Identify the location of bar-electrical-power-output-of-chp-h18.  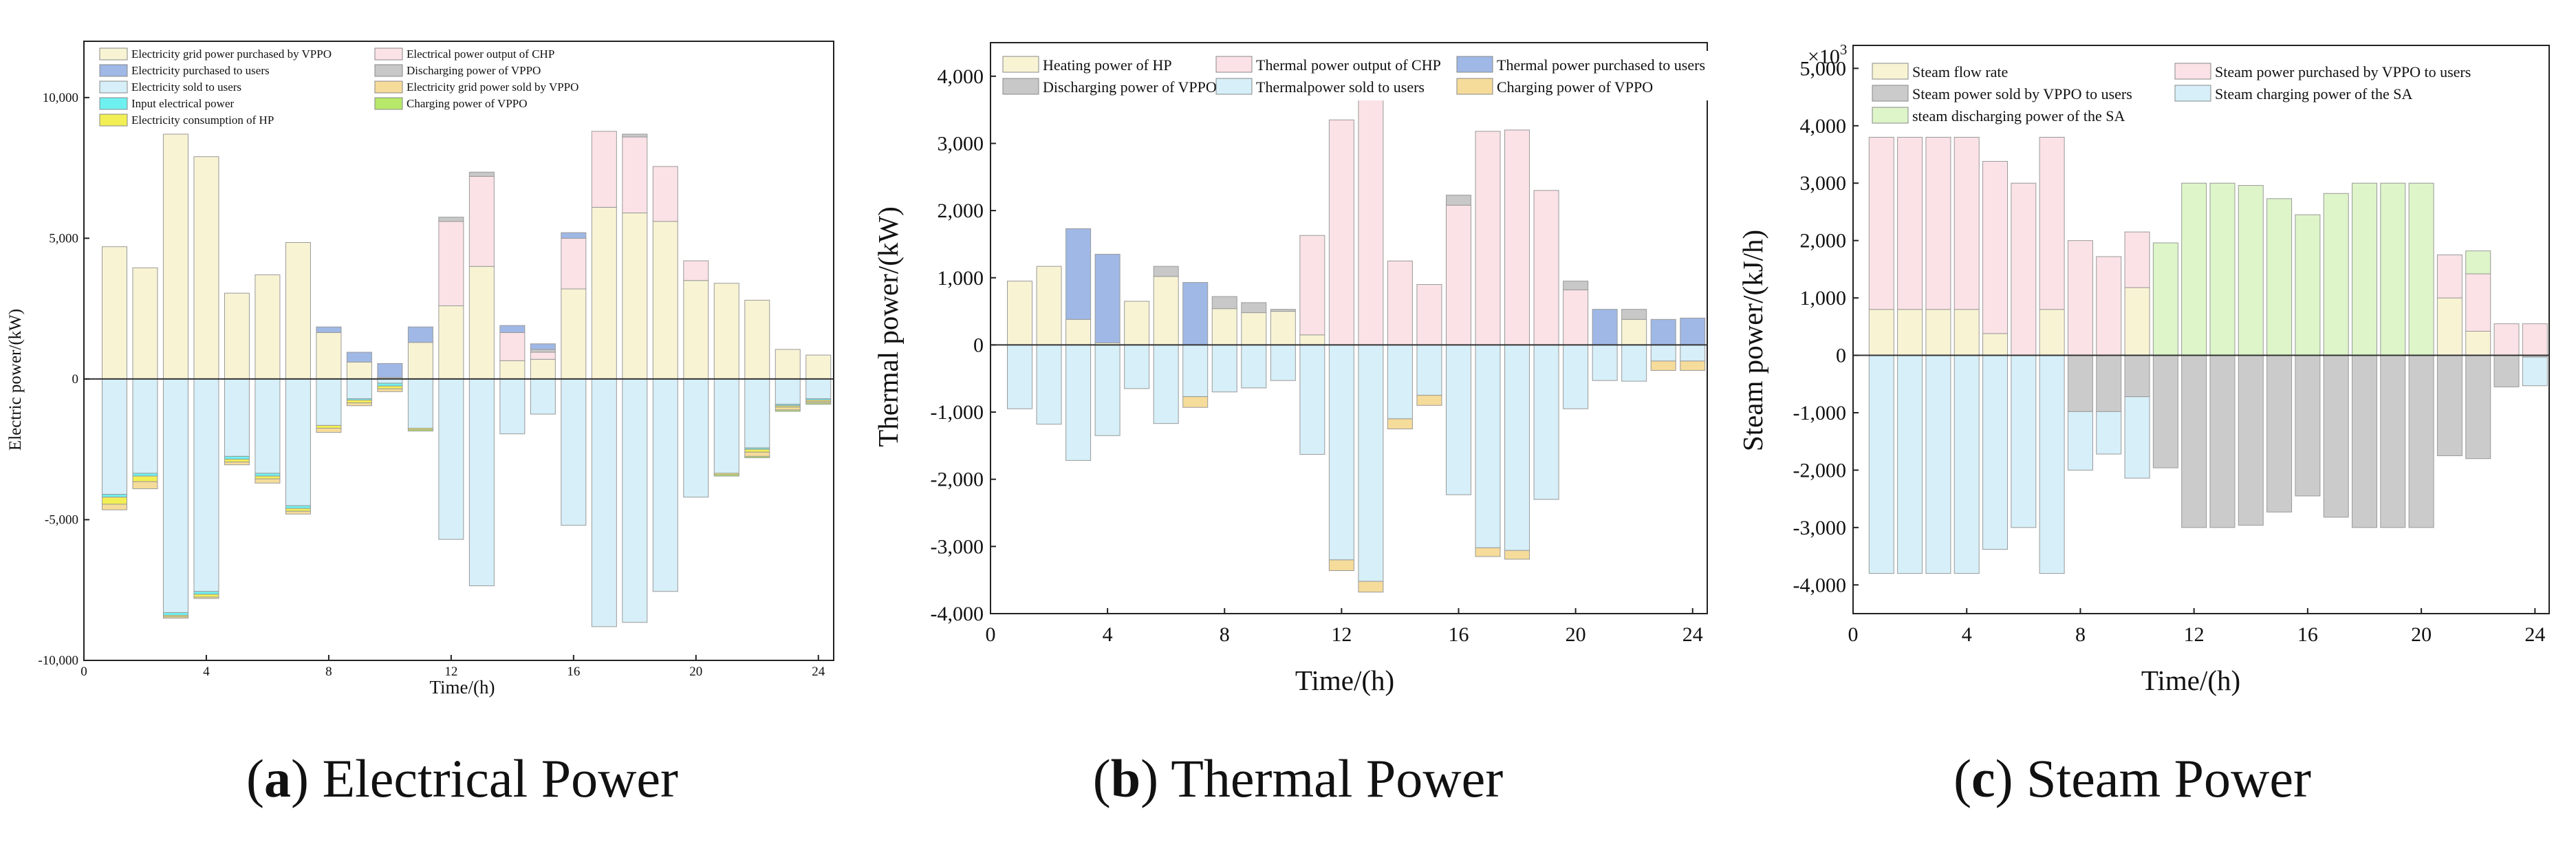
(635, 175).